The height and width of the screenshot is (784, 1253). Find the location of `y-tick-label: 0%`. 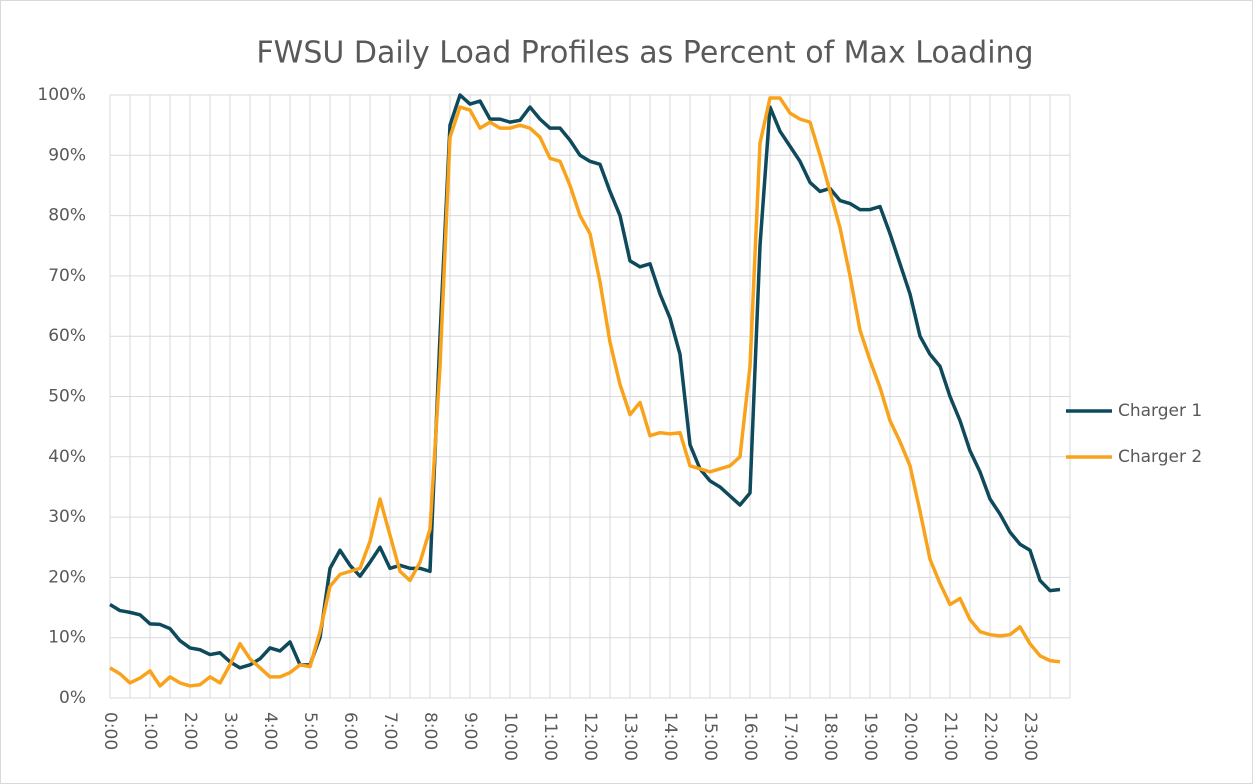

y-tick-label: 0% is located at coordinates (72, 698).